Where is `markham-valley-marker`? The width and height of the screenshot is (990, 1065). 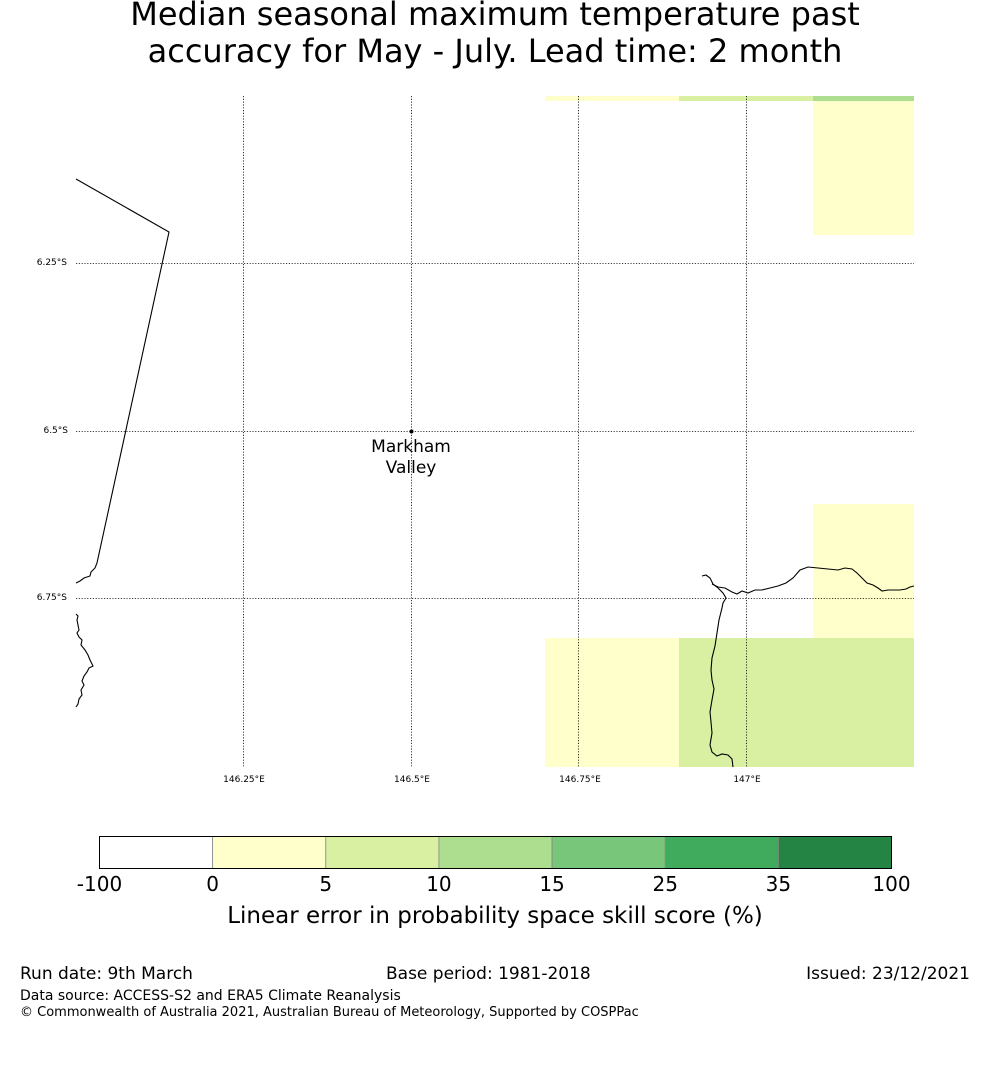 markham-valley-marker is located at coordinates (411, 431).